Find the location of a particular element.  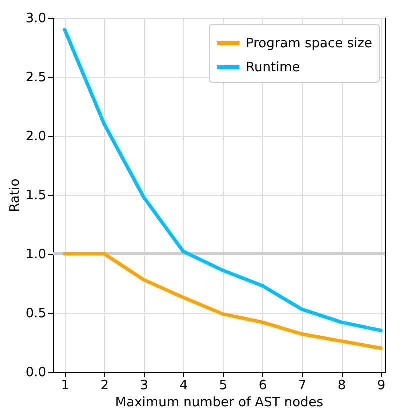

x-tick-label: 9 is located at coordinates (381, 386).